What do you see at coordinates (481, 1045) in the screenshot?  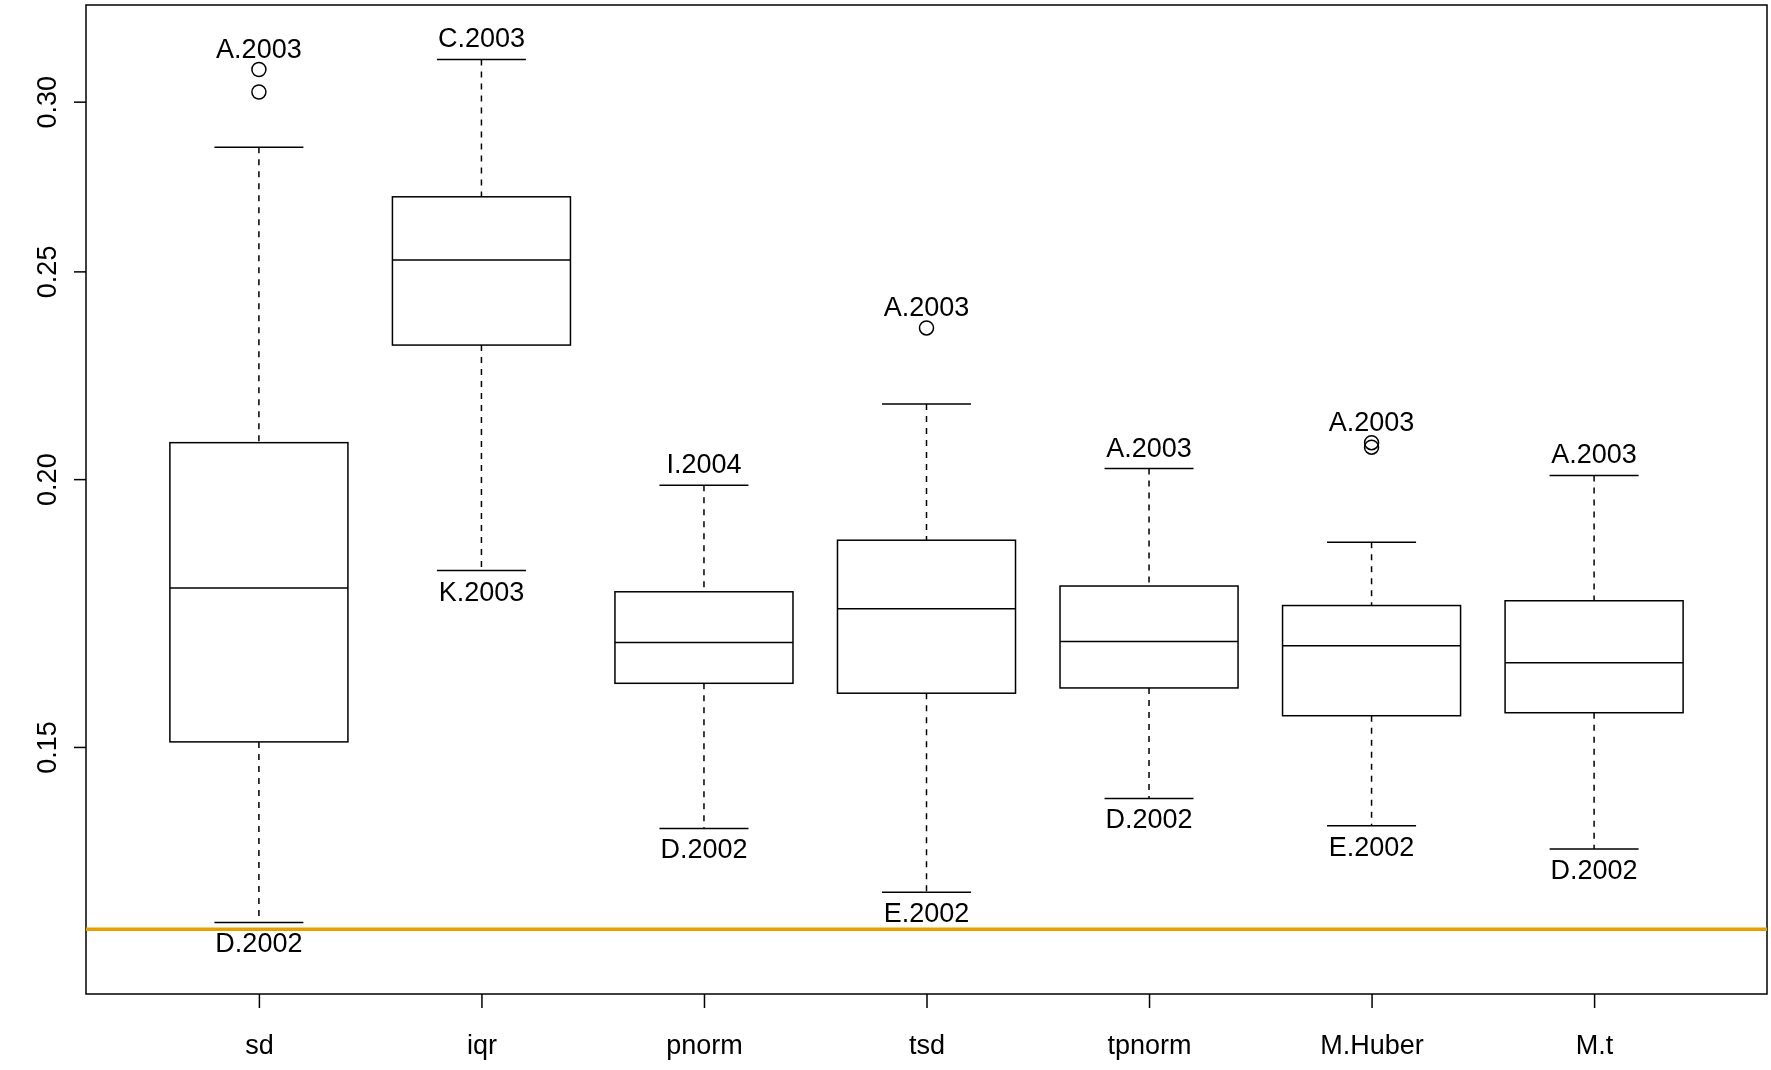 I see `x-tick-label: iqr` at bounding box center [481, 1045].